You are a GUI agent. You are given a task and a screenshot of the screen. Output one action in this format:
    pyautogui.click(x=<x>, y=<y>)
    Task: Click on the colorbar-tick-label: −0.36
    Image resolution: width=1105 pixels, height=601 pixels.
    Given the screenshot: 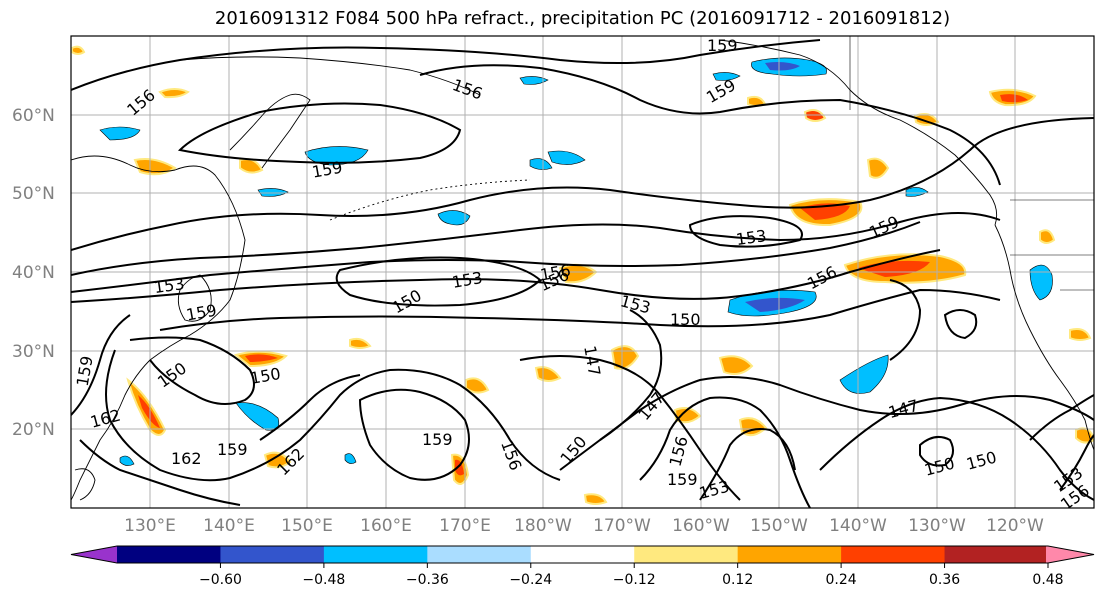 What is the action you would take?
    pyautogui.click(x=427, y=580)
    